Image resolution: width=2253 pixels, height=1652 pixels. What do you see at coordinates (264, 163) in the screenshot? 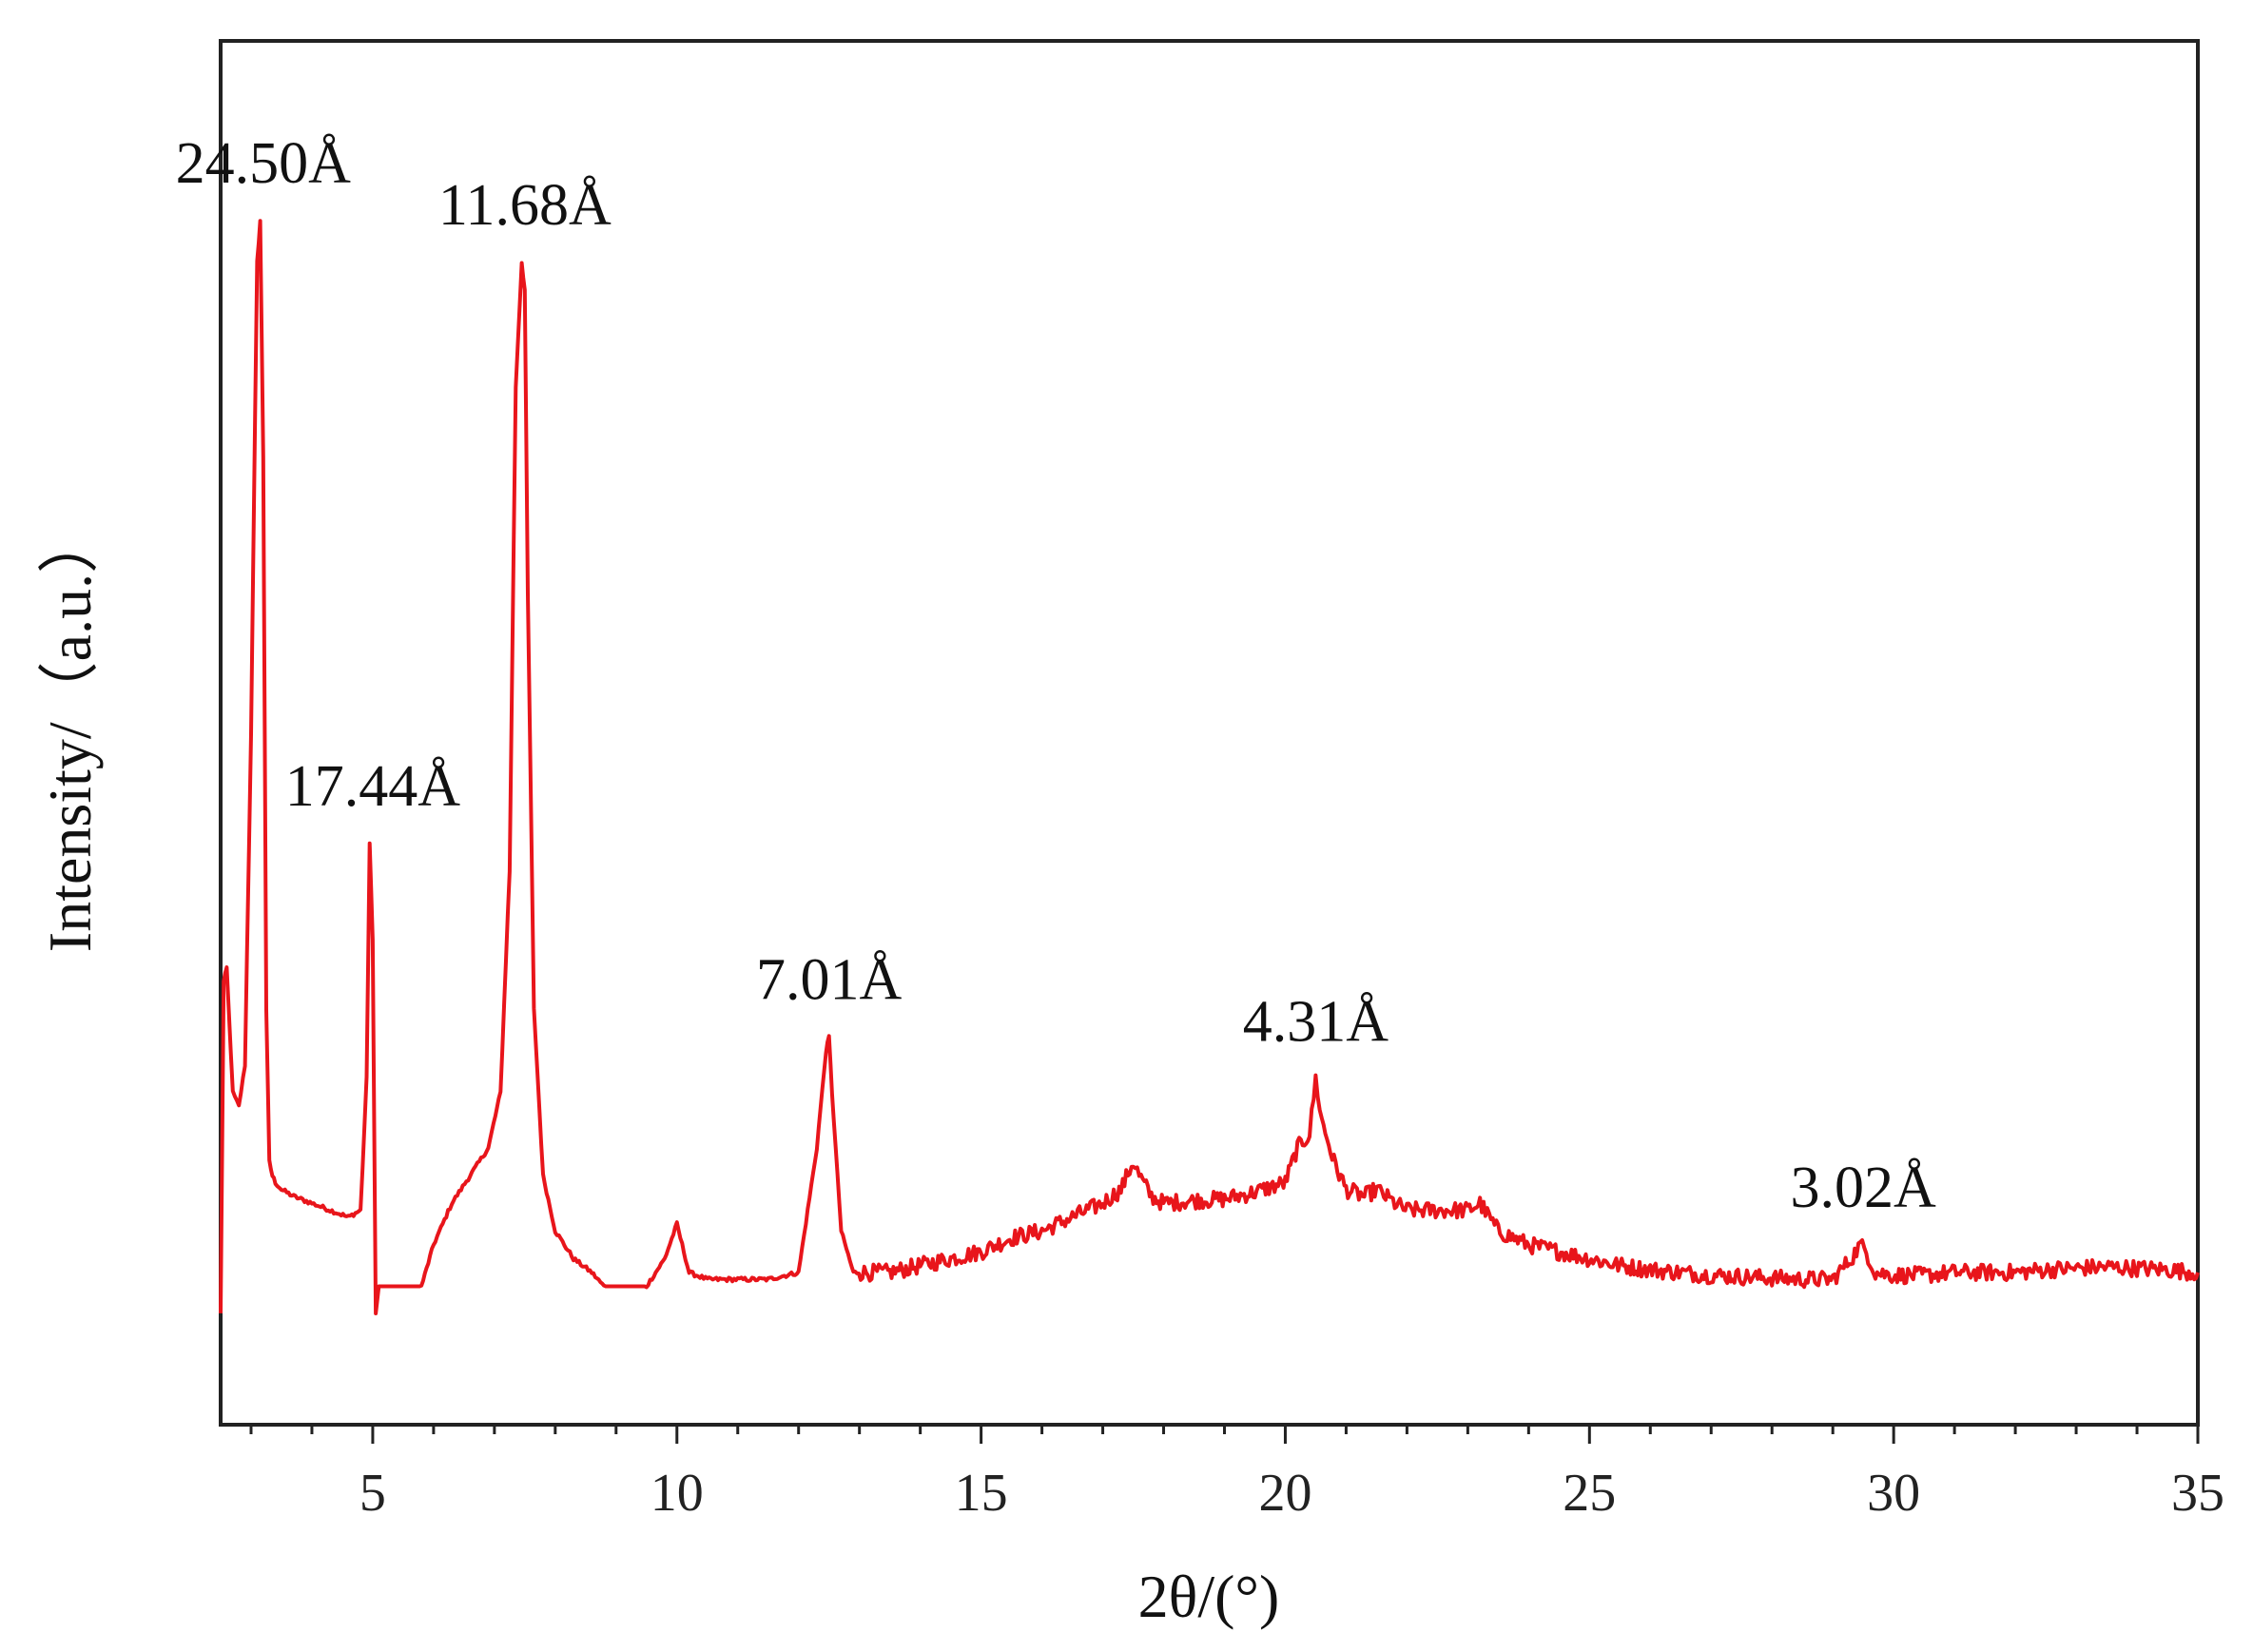
I see `peak-label: 24.50Å` at bounding box center [264, 163].